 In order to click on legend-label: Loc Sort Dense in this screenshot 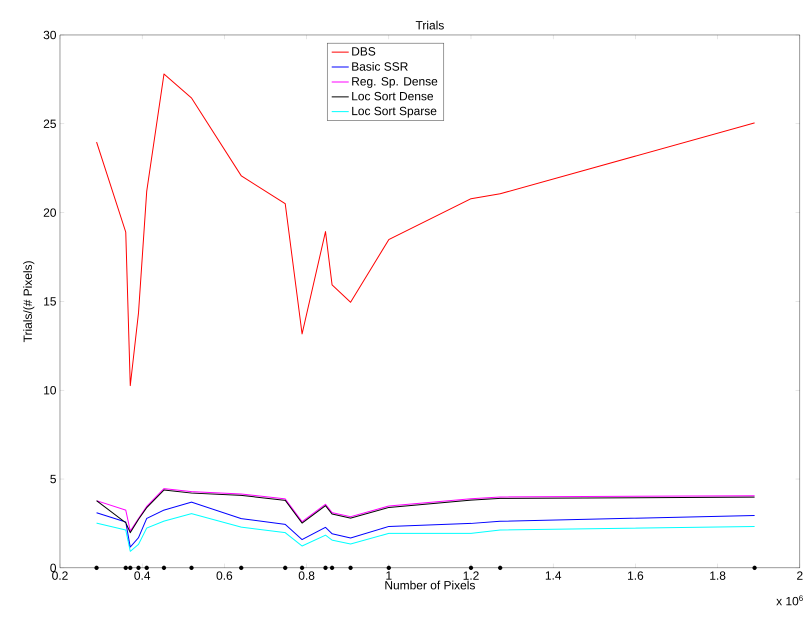, I will do `click(393, 96)`.